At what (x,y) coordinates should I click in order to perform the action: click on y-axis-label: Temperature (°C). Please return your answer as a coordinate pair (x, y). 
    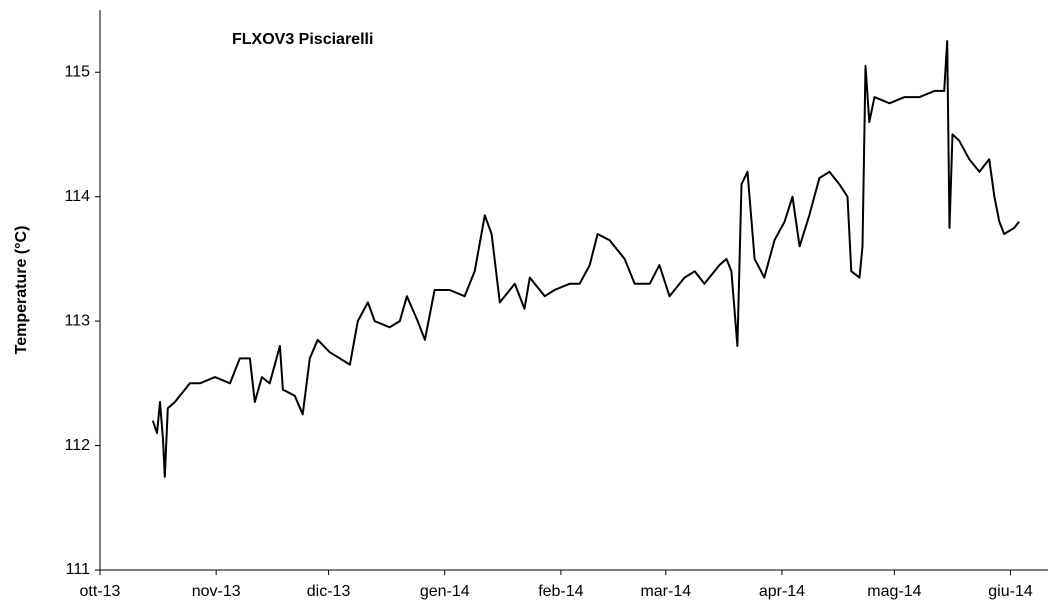
    Looking at the image, I should click on (21, 290).